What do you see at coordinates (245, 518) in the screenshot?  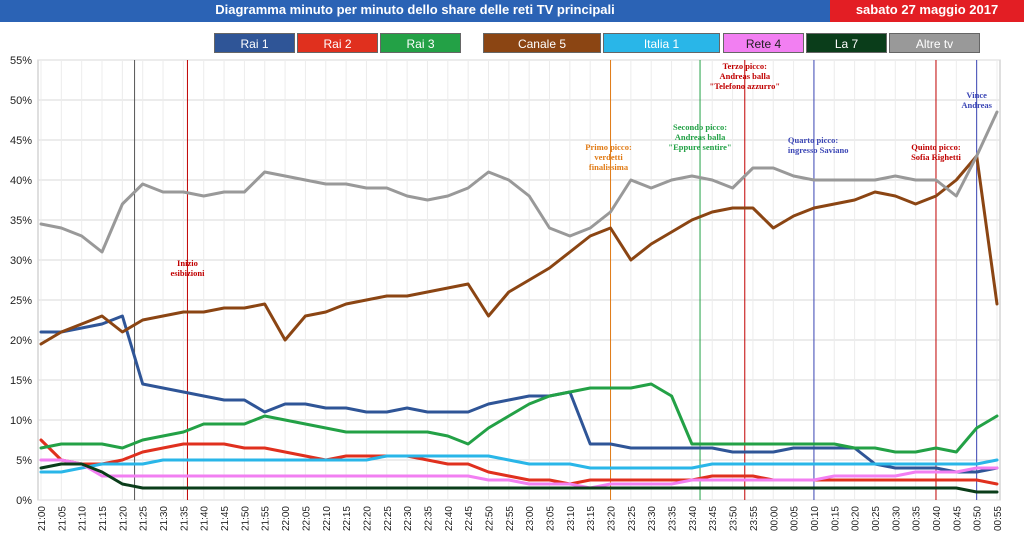 I see `x-tick-label: 21:50` at bounding box center [245, 518].